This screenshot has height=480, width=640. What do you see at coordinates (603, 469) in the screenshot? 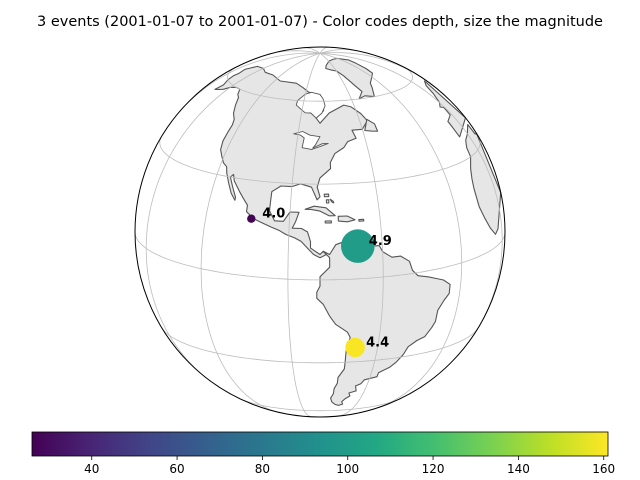
I see `colorbar-tick-label: 160` at bounding box center [603, 469].